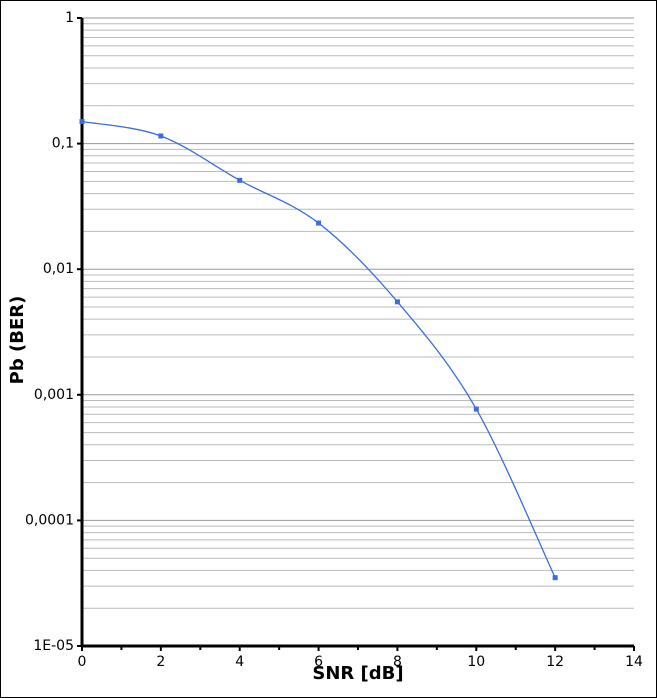  What do you see at coordinates (69, 18) in the screenshot?
I see `y-tick-label: 1` at bounding box center [69, 18].